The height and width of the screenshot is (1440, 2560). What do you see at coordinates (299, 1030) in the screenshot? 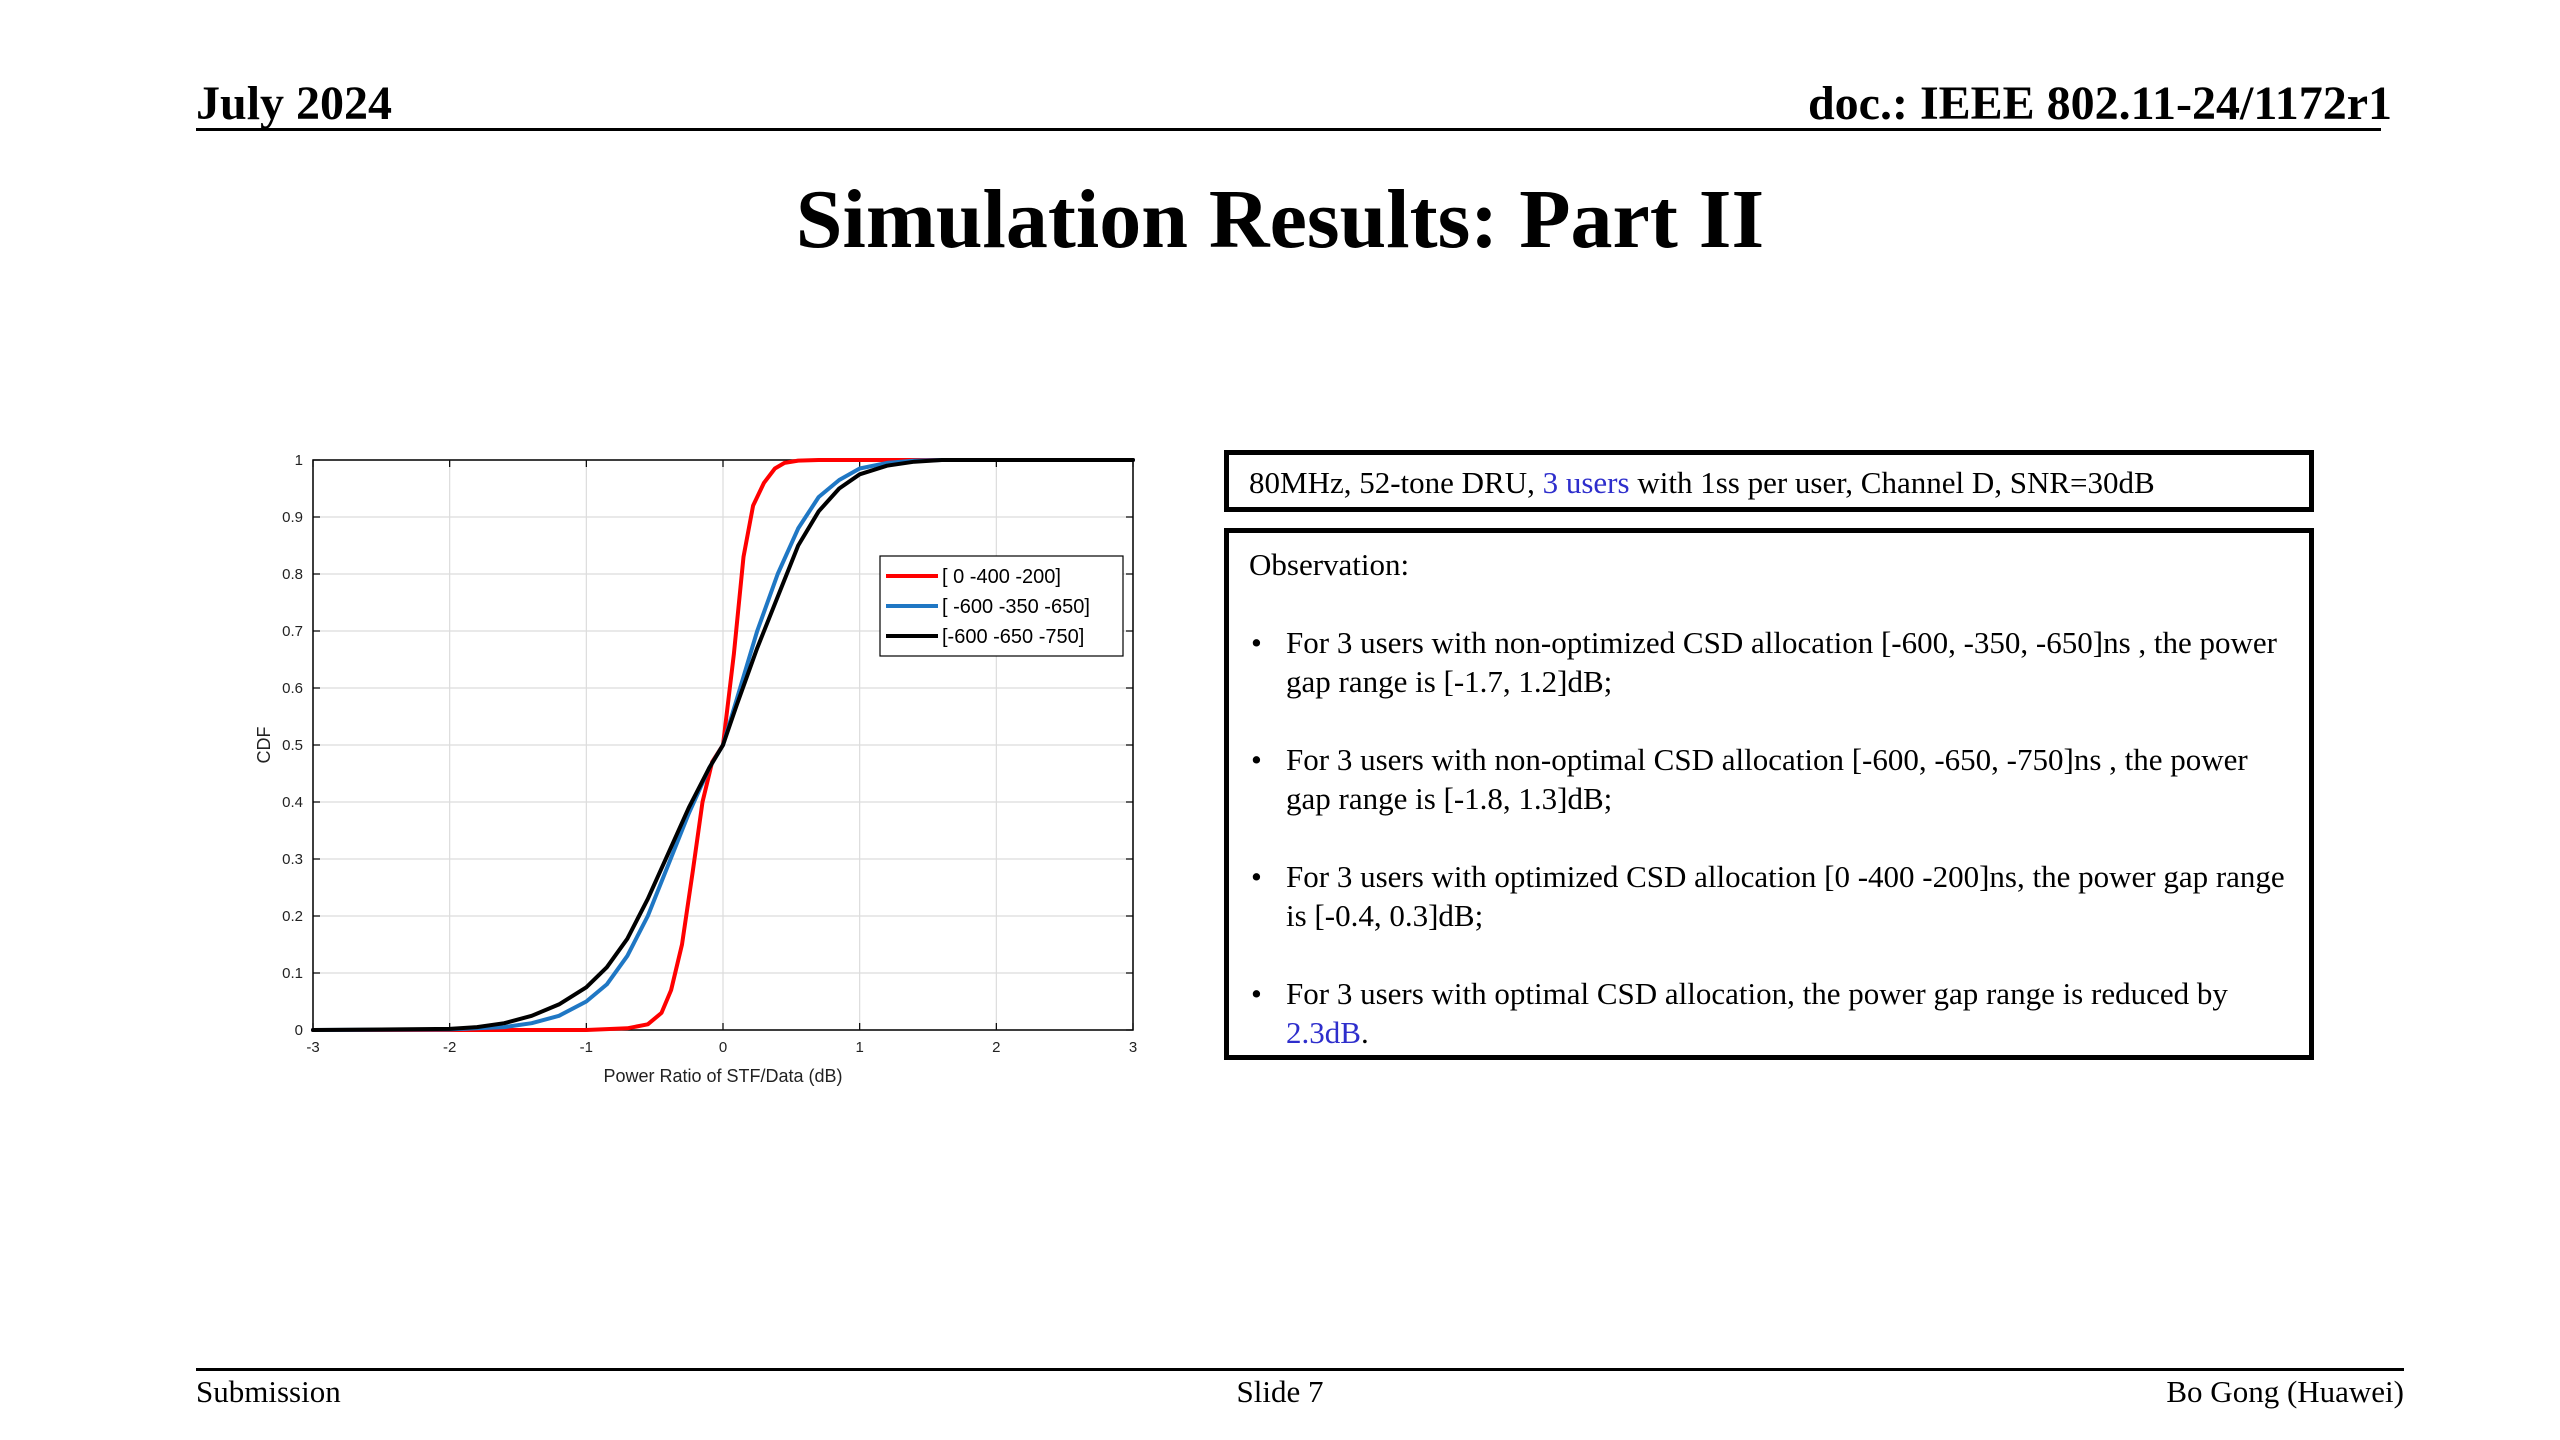
I see `y-tick-label: 0` at bounding box center [299, 1030].